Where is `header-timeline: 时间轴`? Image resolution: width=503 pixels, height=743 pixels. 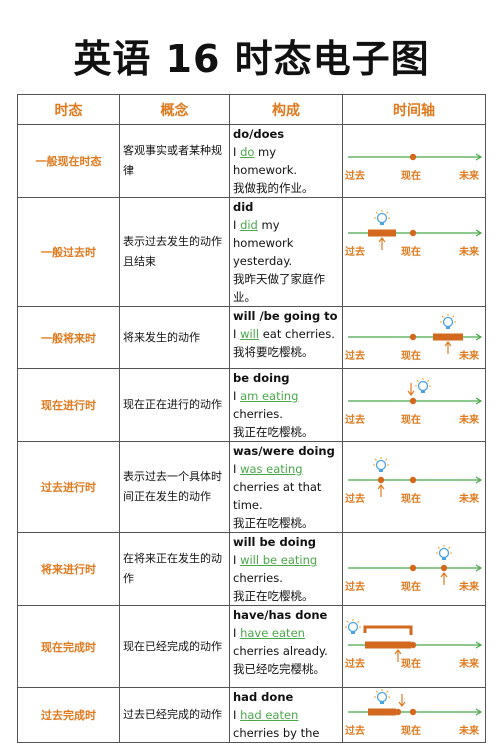
header-timeline: 时间轴 is located at coordinates (414, 109).